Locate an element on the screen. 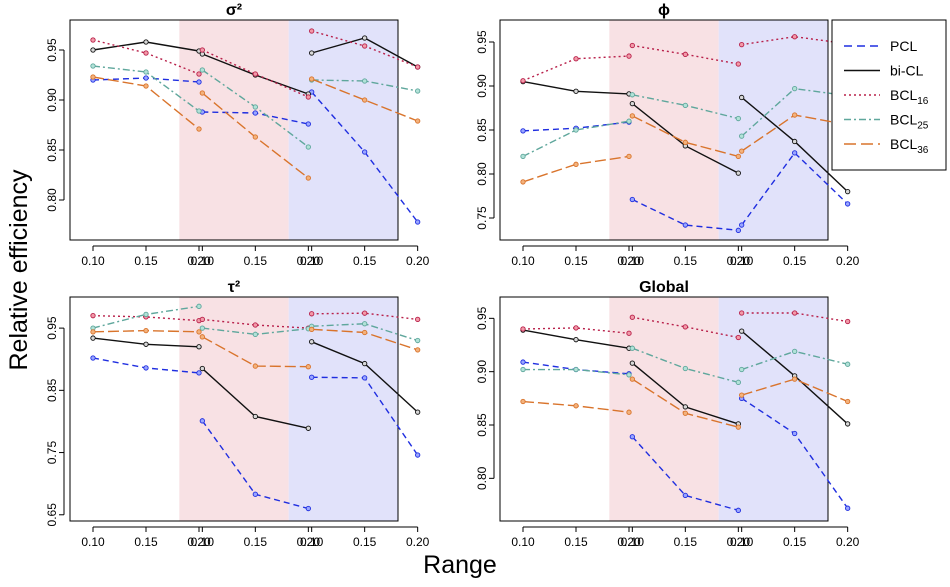  series-line-BCL16 is located at coordinates (255, 73).